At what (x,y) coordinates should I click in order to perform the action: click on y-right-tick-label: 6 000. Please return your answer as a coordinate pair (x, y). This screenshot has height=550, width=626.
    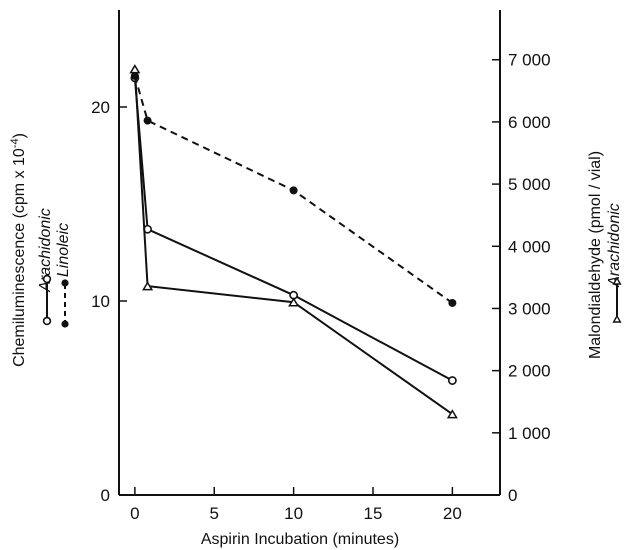
    Looking at the image, I should click on (529, 122).